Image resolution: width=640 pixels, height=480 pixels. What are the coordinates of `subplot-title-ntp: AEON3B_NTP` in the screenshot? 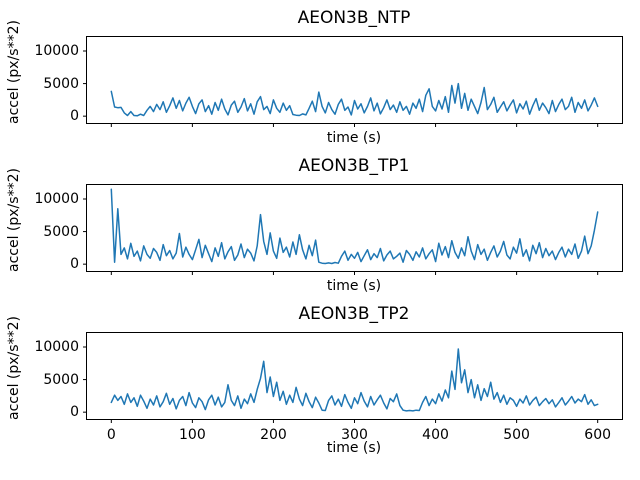 It's located at (354, 18).